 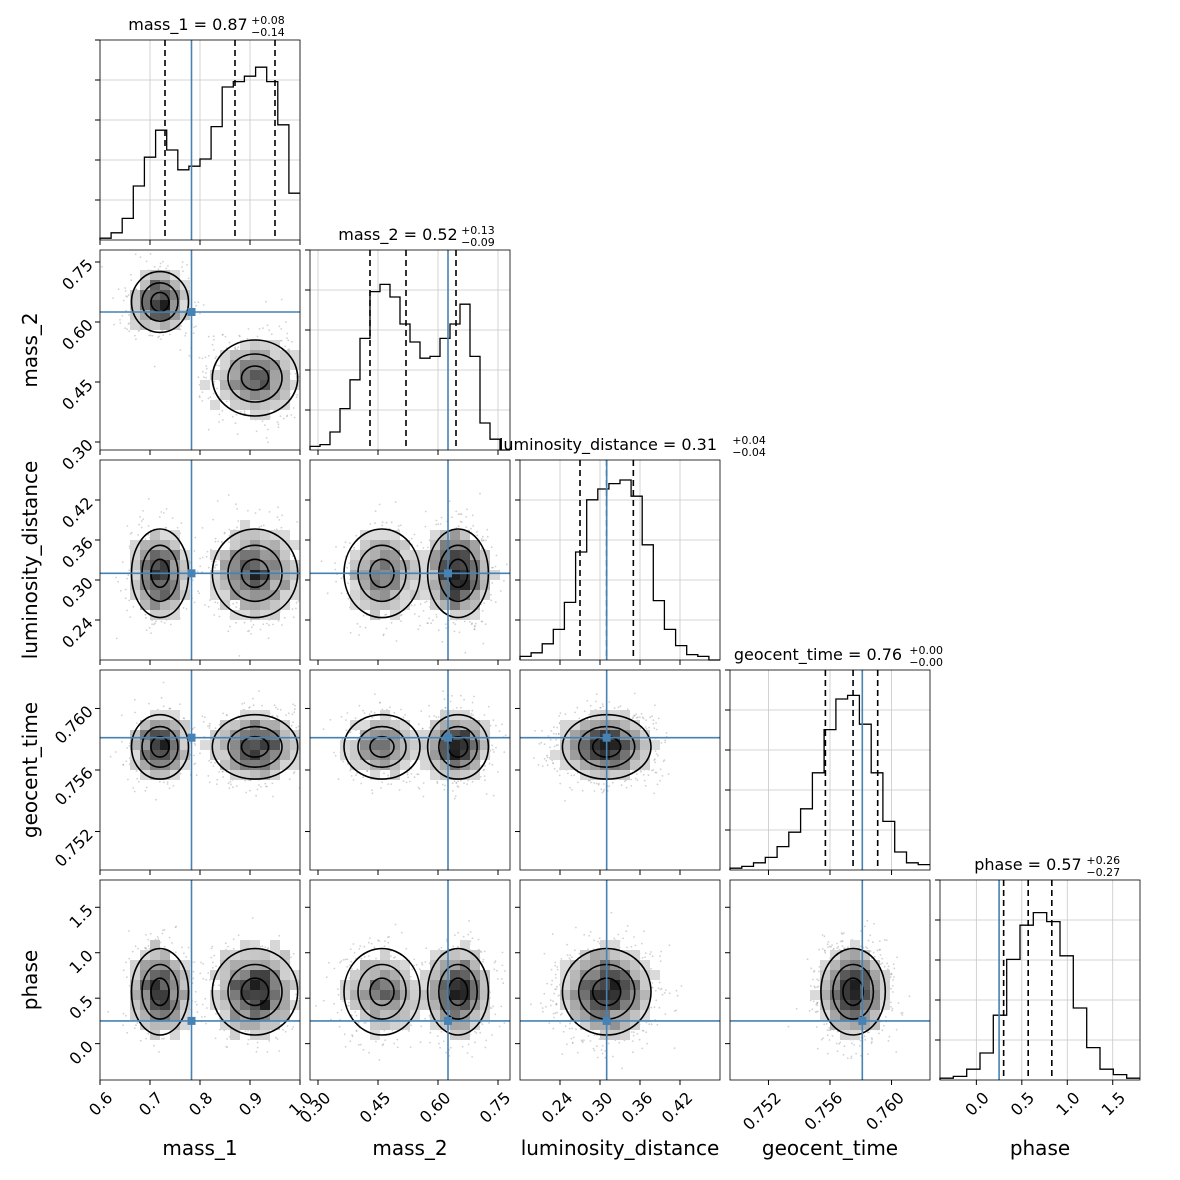 I want to click on title-sub: −0.04, so click(x=749, y=452).